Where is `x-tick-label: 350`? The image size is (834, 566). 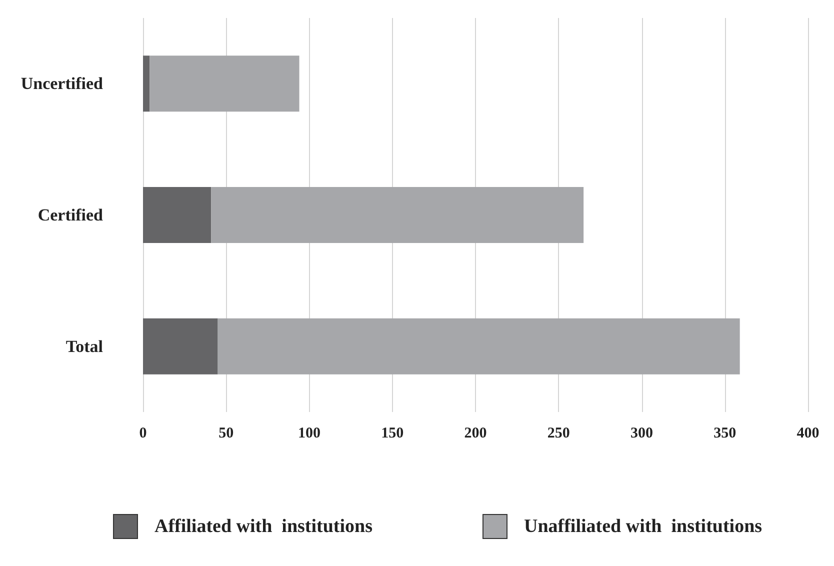
x-tick-label: 350 is located at coordinates (725, 434).